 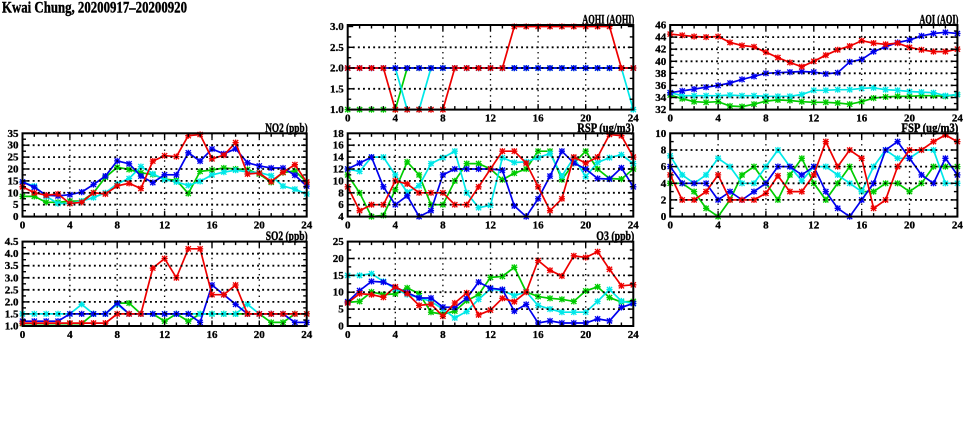 I want to click on svg-text: 36, so click(x=661, y=86).